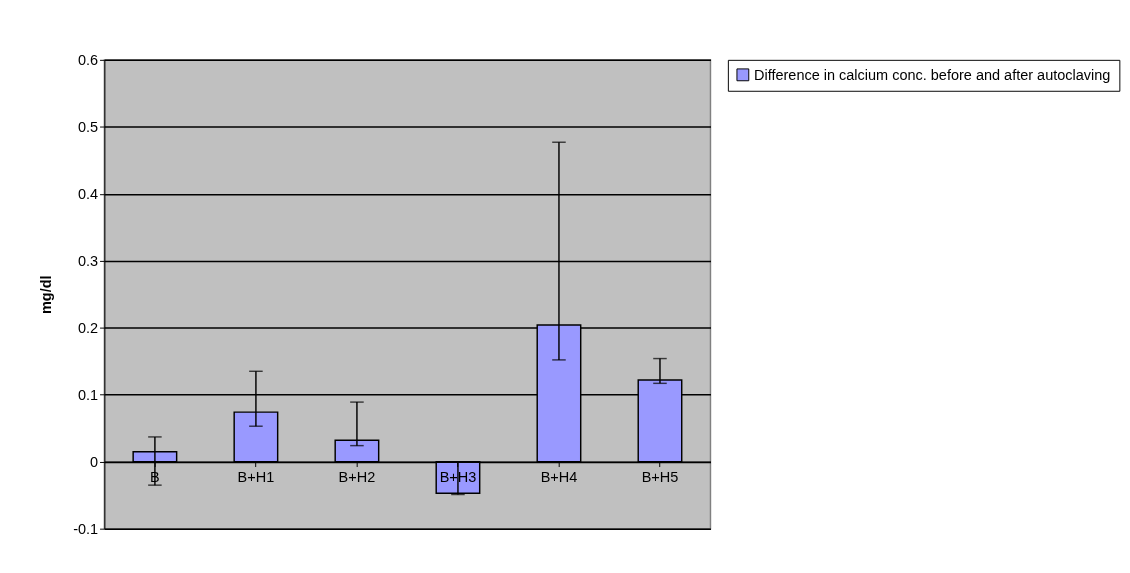 This screenshot has height=573, width=1130. I want to click on y-tick-label: 0.6, so click(88, 60).